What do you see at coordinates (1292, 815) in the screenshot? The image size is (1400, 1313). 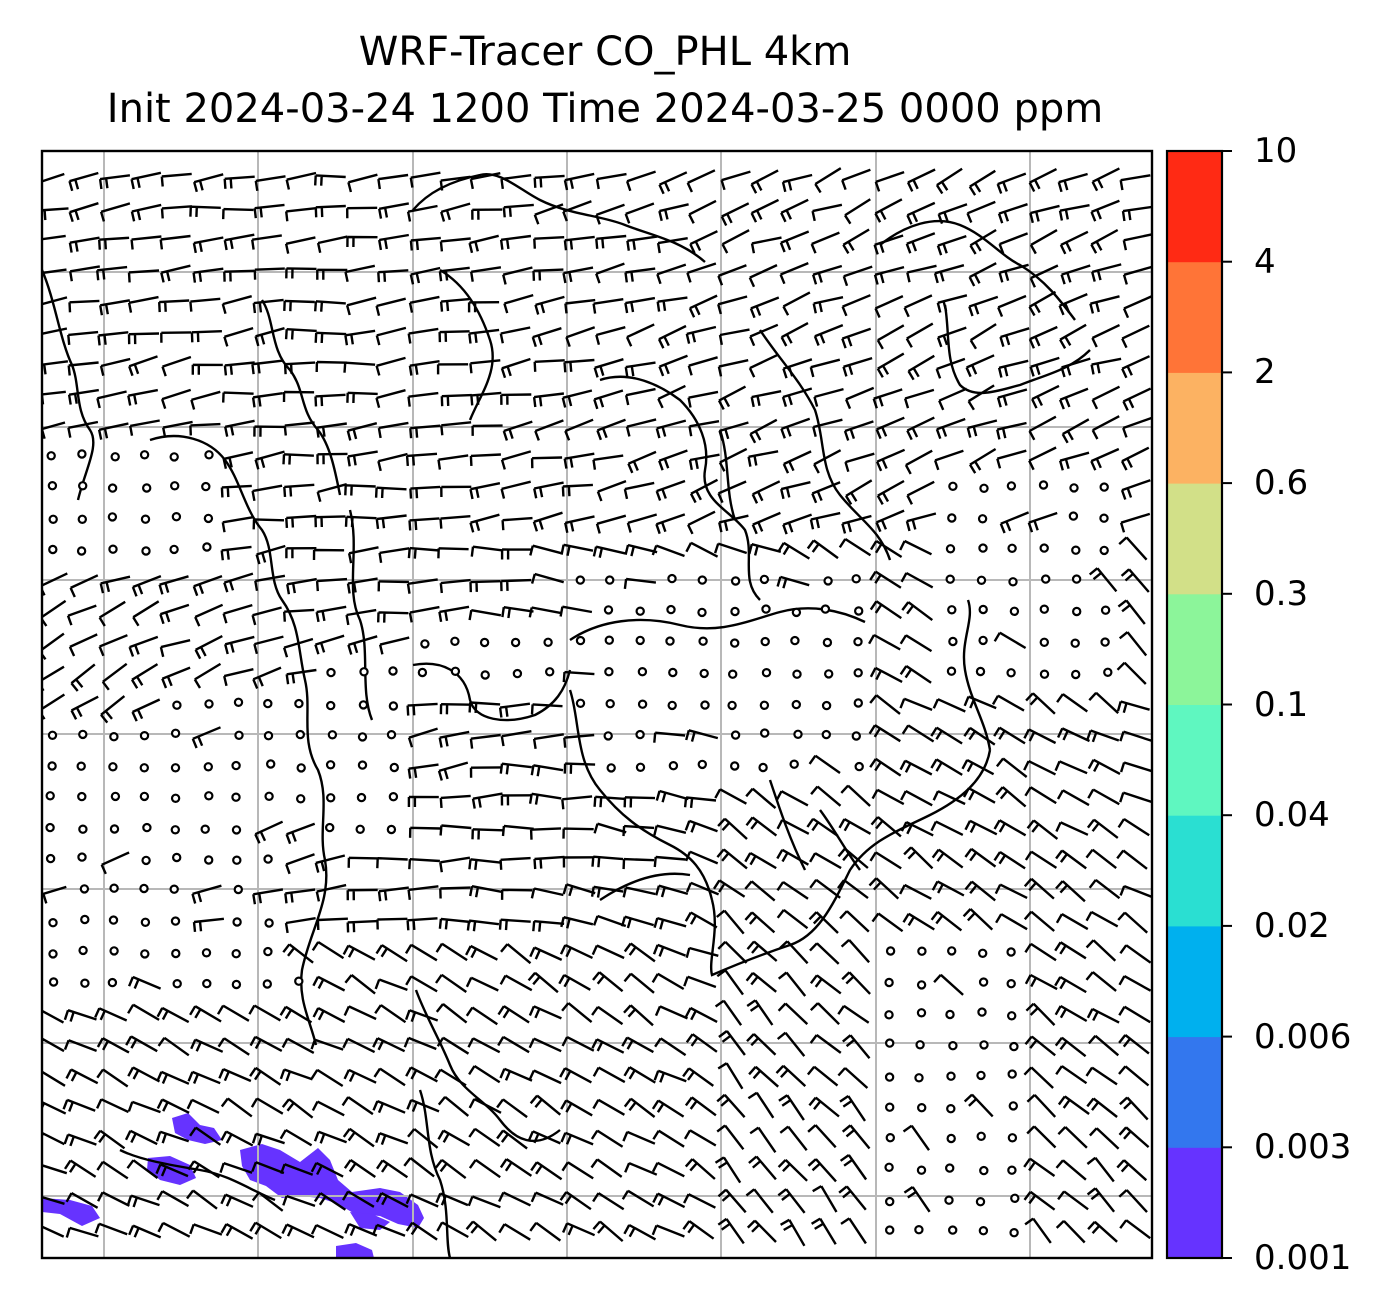 I see `colorbar-tick-label: 0.04` at bounding box center [1292, 815].